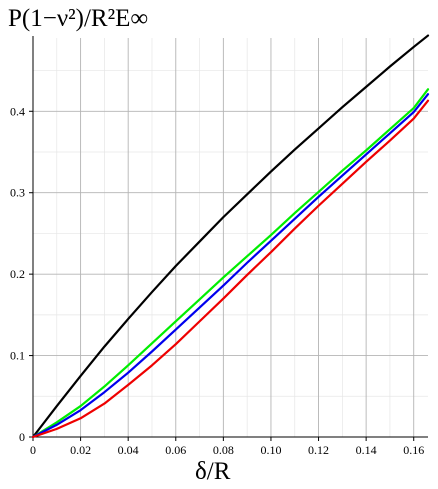 Image resolution: width=438 pixels, height=489 pixels. What do you see at coordinates (80, 450) in the screenshot?
I see `x-tick-label: 0.02` at bounding box center [80, 450].